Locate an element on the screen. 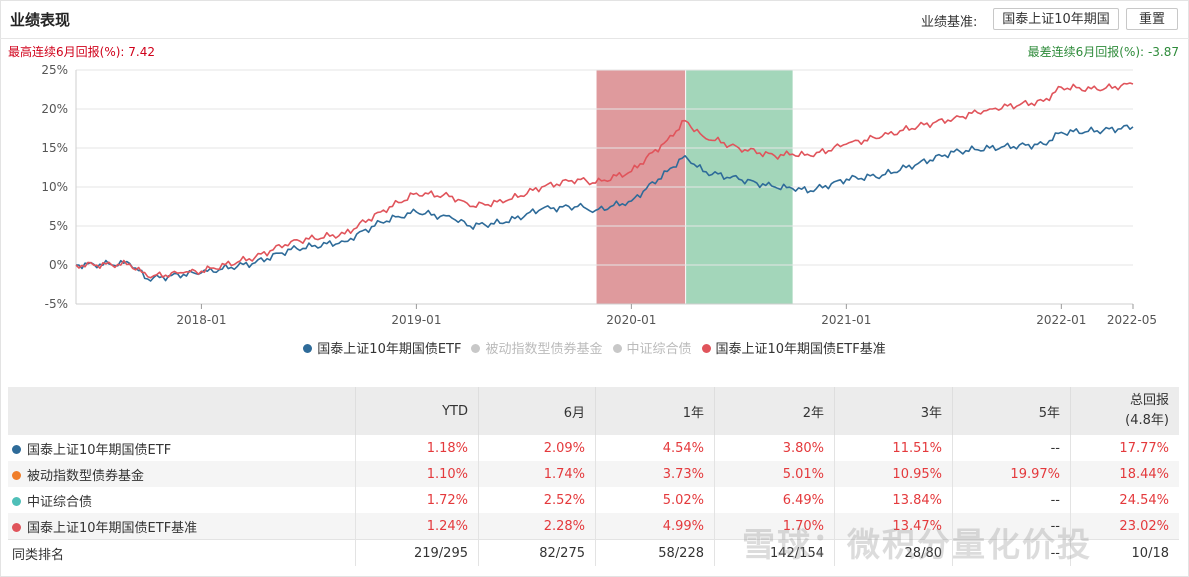 The width and height of the screenshot is (1189, 577). rank-cell: -- is located at coordinates (1011, 552).